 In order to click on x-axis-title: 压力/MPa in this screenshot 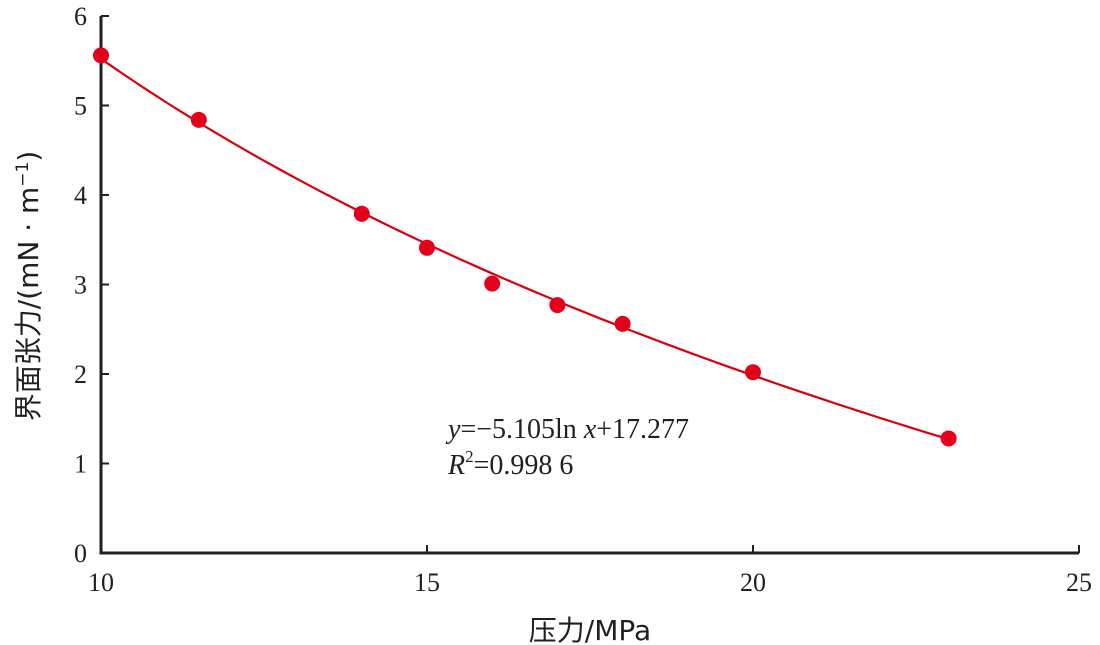, I will do `click(590, 629)`.